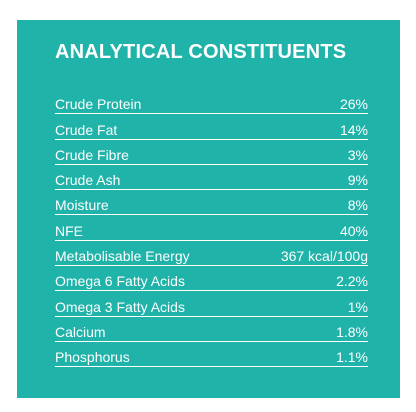  I want to click on constituent-row: Metabolisable Energy 367 kcal/100g, so click(211, 254).